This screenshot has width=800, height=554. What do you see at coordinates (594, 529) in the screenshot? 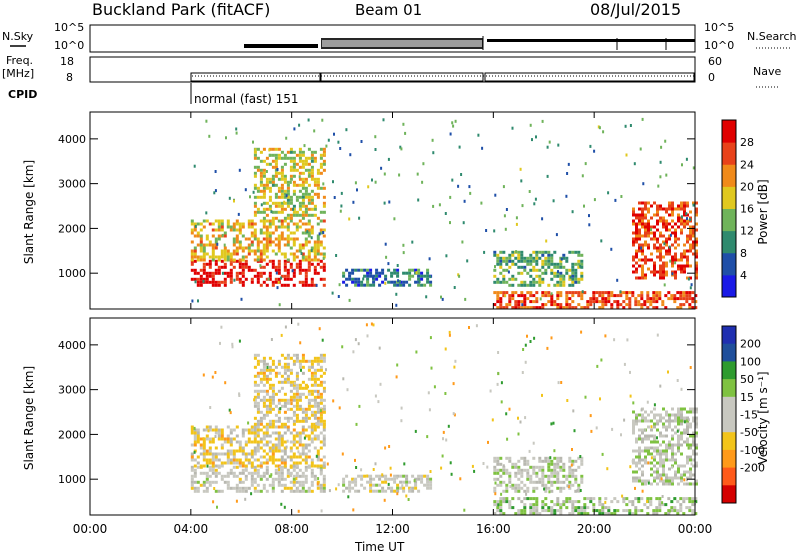
I see `x-tick-label: 20:00` at bounding box center [594, 529].